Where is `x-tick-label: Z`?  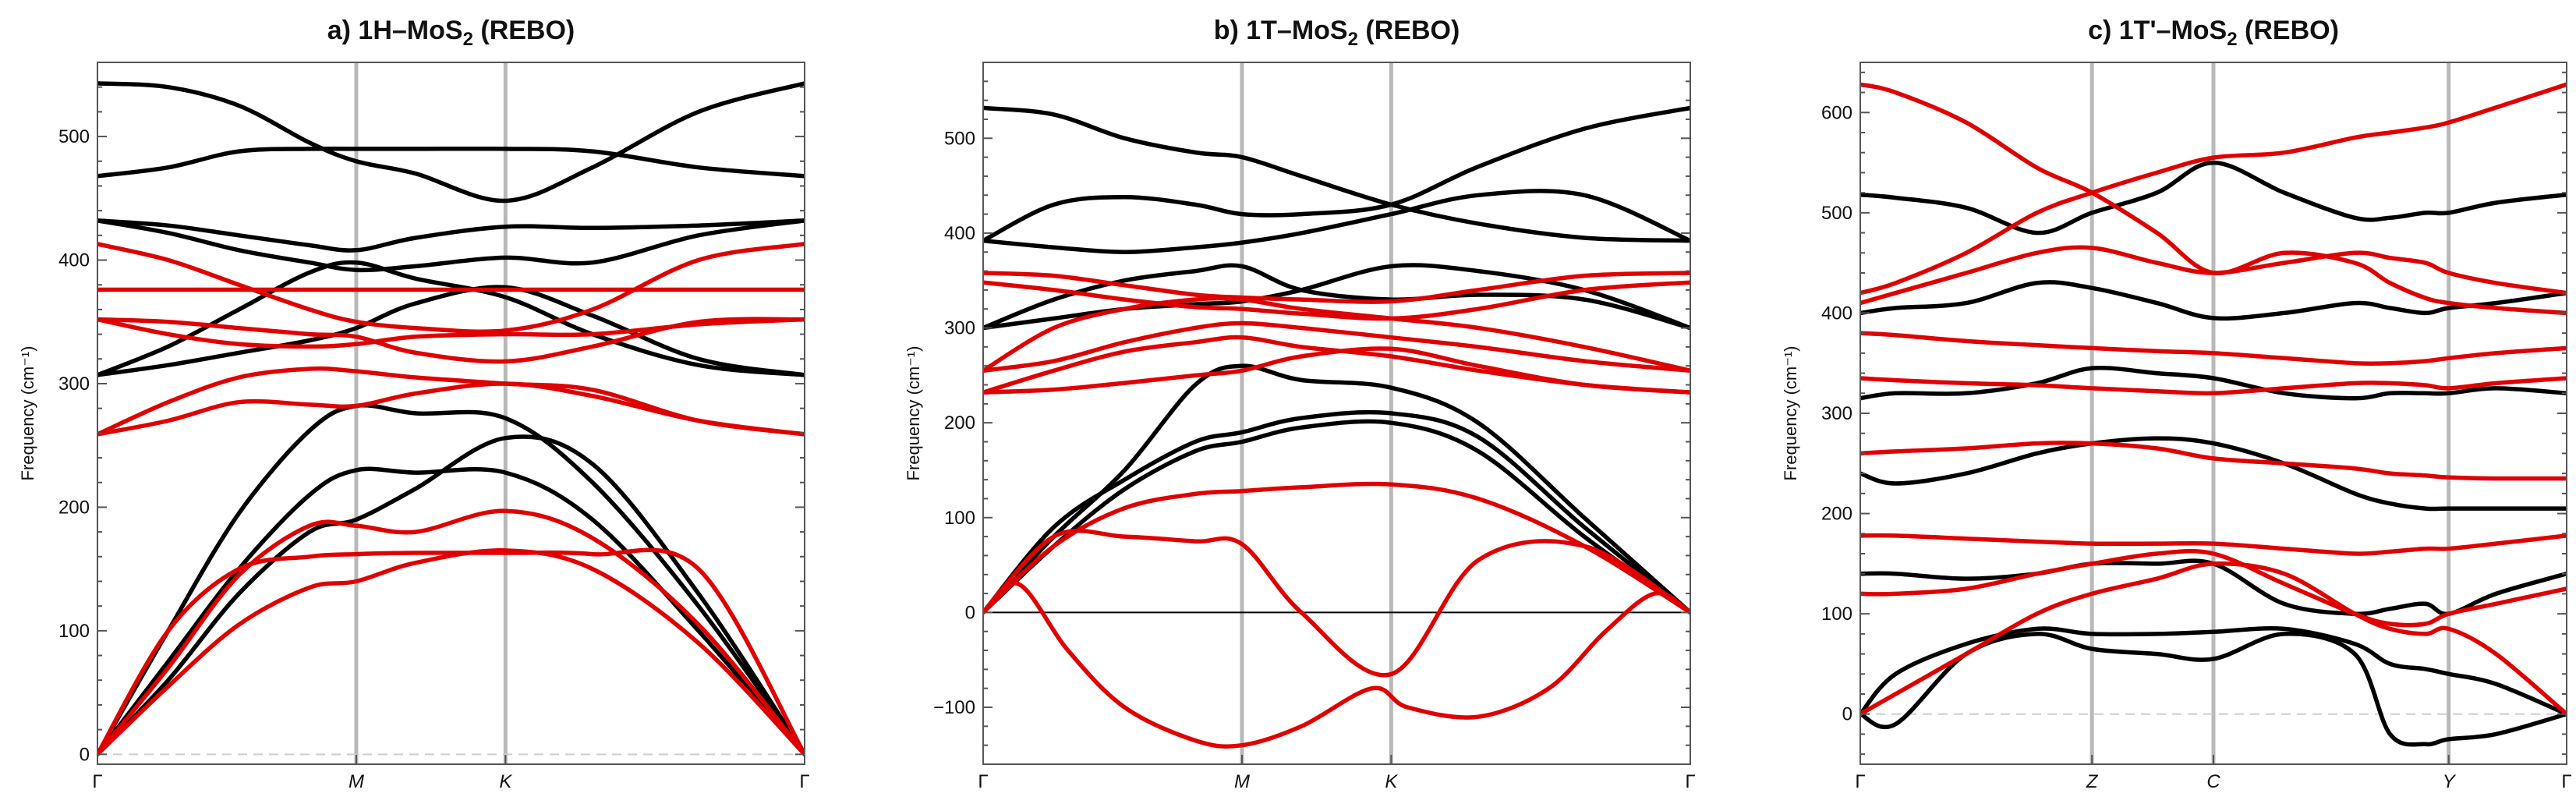 x-tick-label: Z is located at coordinates (2092, 781).